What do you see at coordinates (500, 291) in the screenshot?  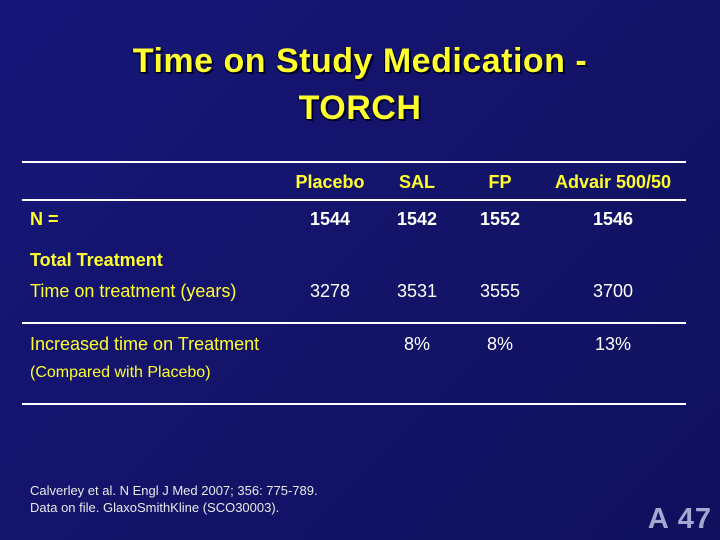 I see `treatment-value-fp: 3555` at bounding box center [500, 291].